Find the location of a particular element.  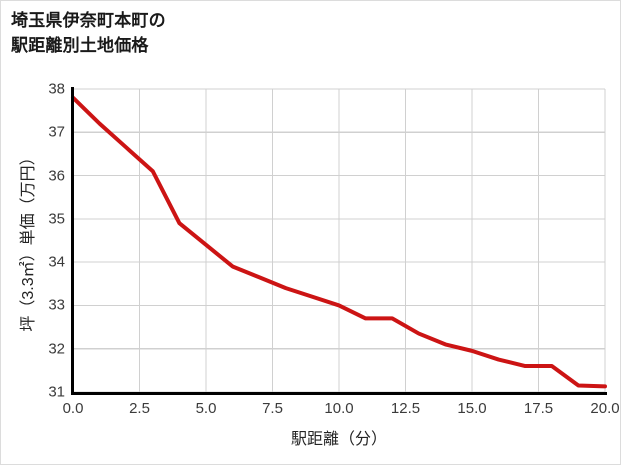

y-tick-label: 33 is located at coordinates (56, 305).